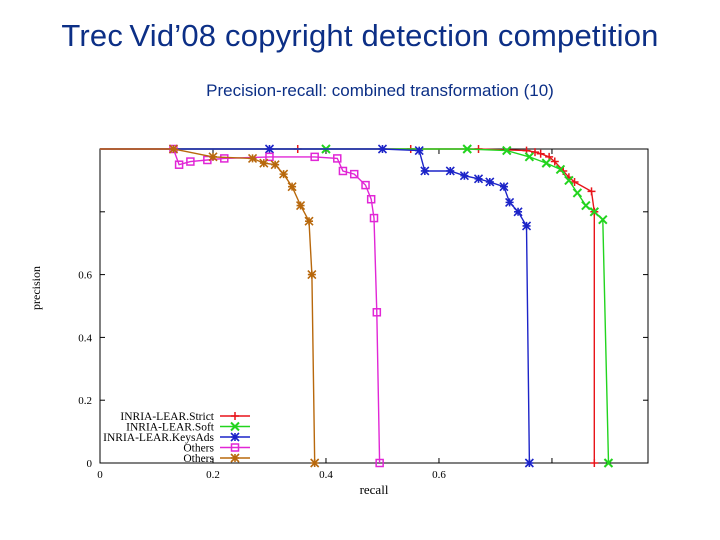 The height and width of the screenshot is (540, 720). Describe the element at coordinates (439, 475) in the screenshot. I see `x-tick-label: 0.6` at that location.